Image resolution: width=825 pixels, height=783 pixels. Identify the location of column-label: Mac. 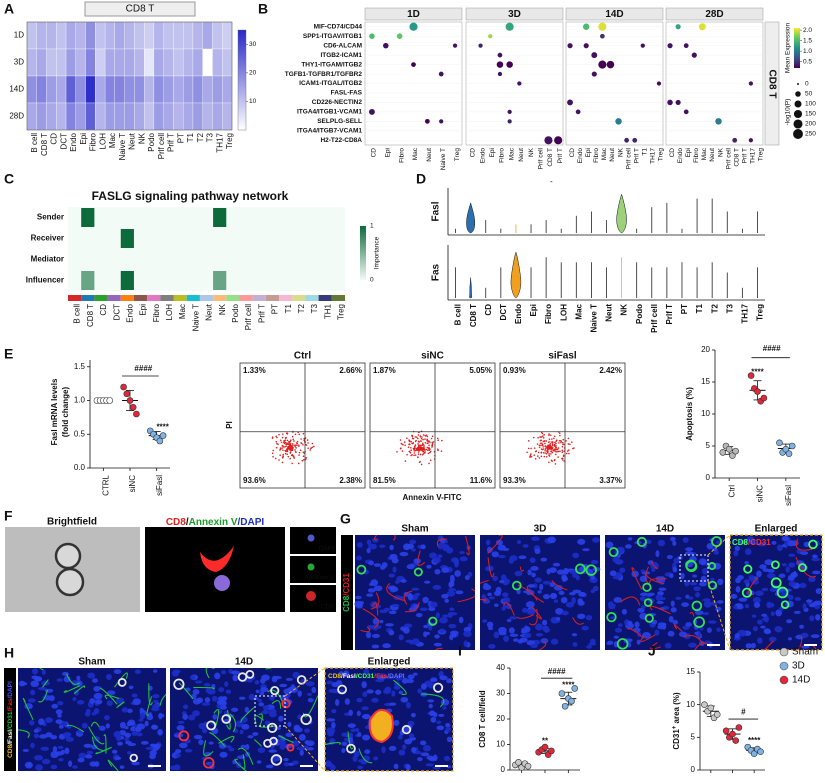
(578, 311).